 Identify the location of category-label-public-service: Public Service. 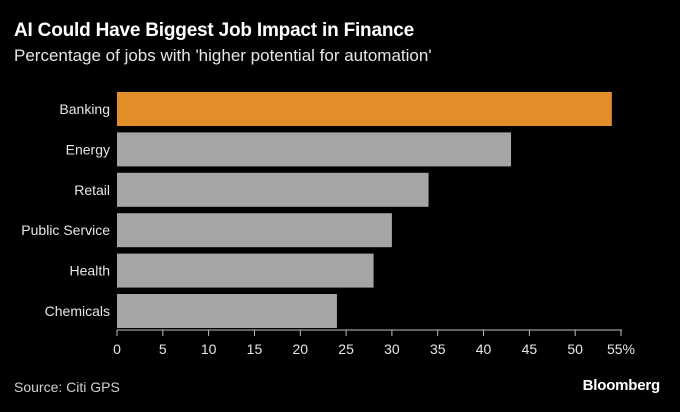
(65, 230).